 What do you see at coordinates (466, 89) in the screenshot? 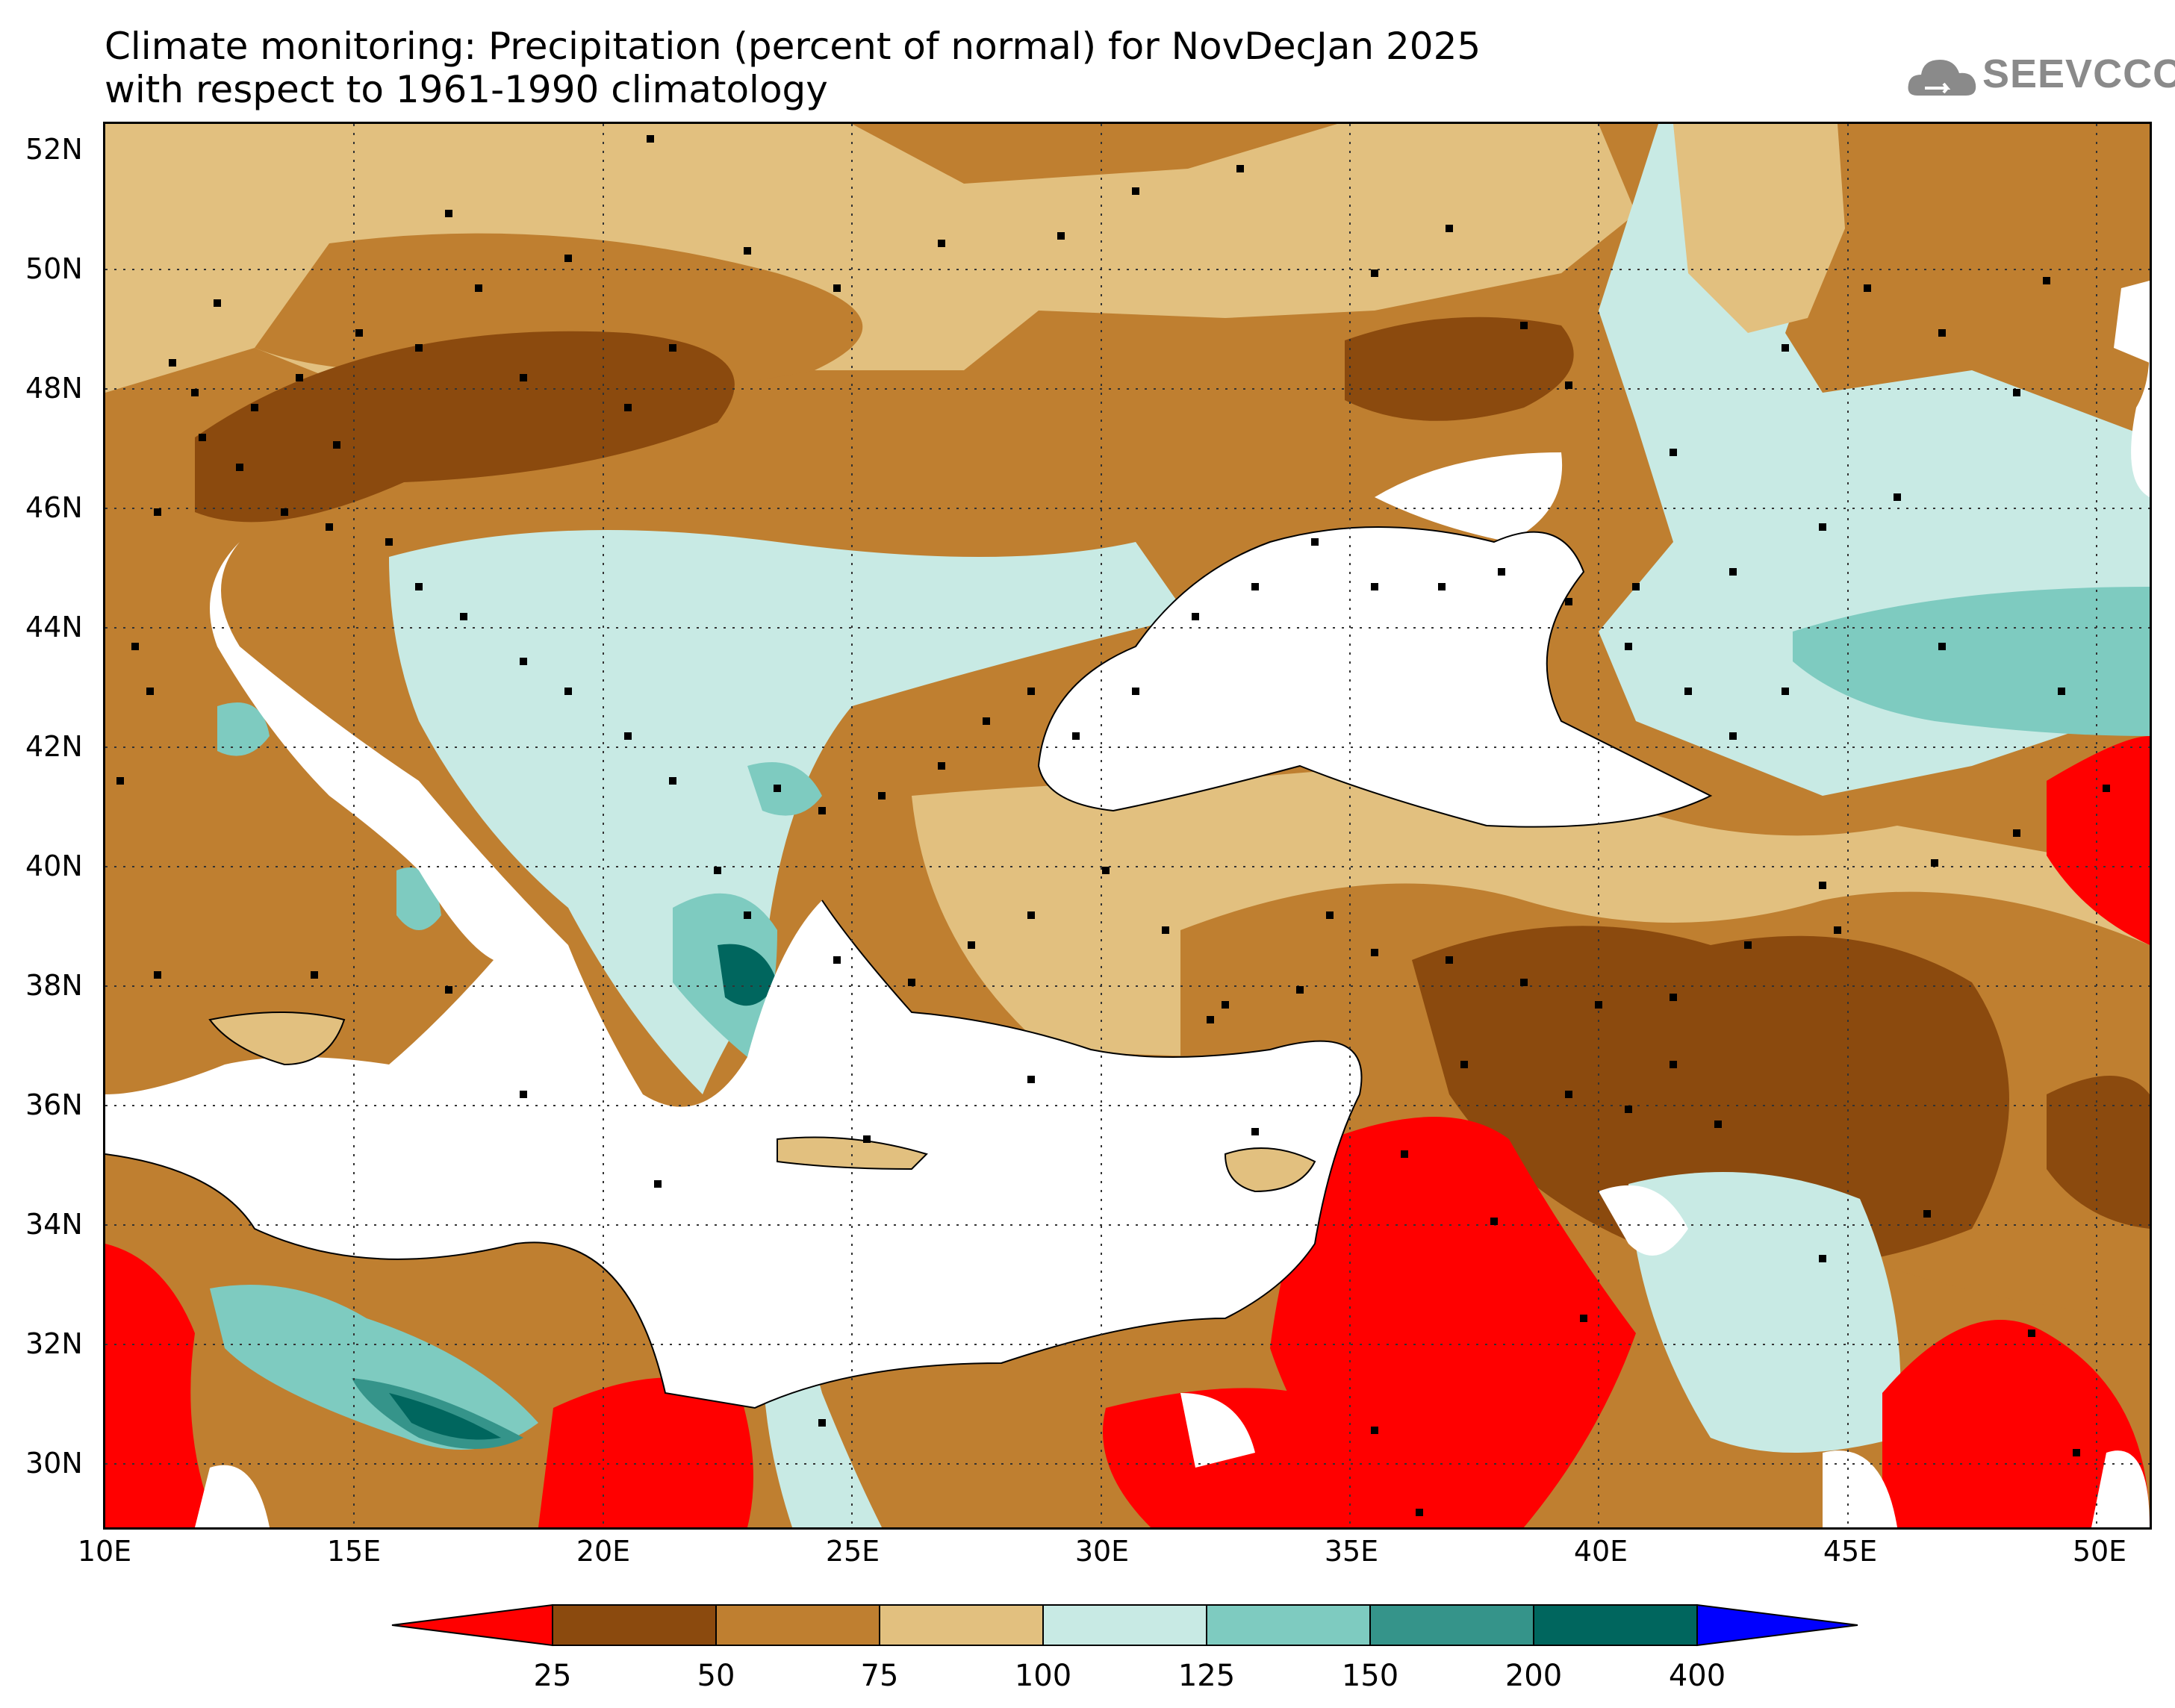
I see `map-title-line2: with respect to 1961-1990 climatology` at bounding box center [466, 89].